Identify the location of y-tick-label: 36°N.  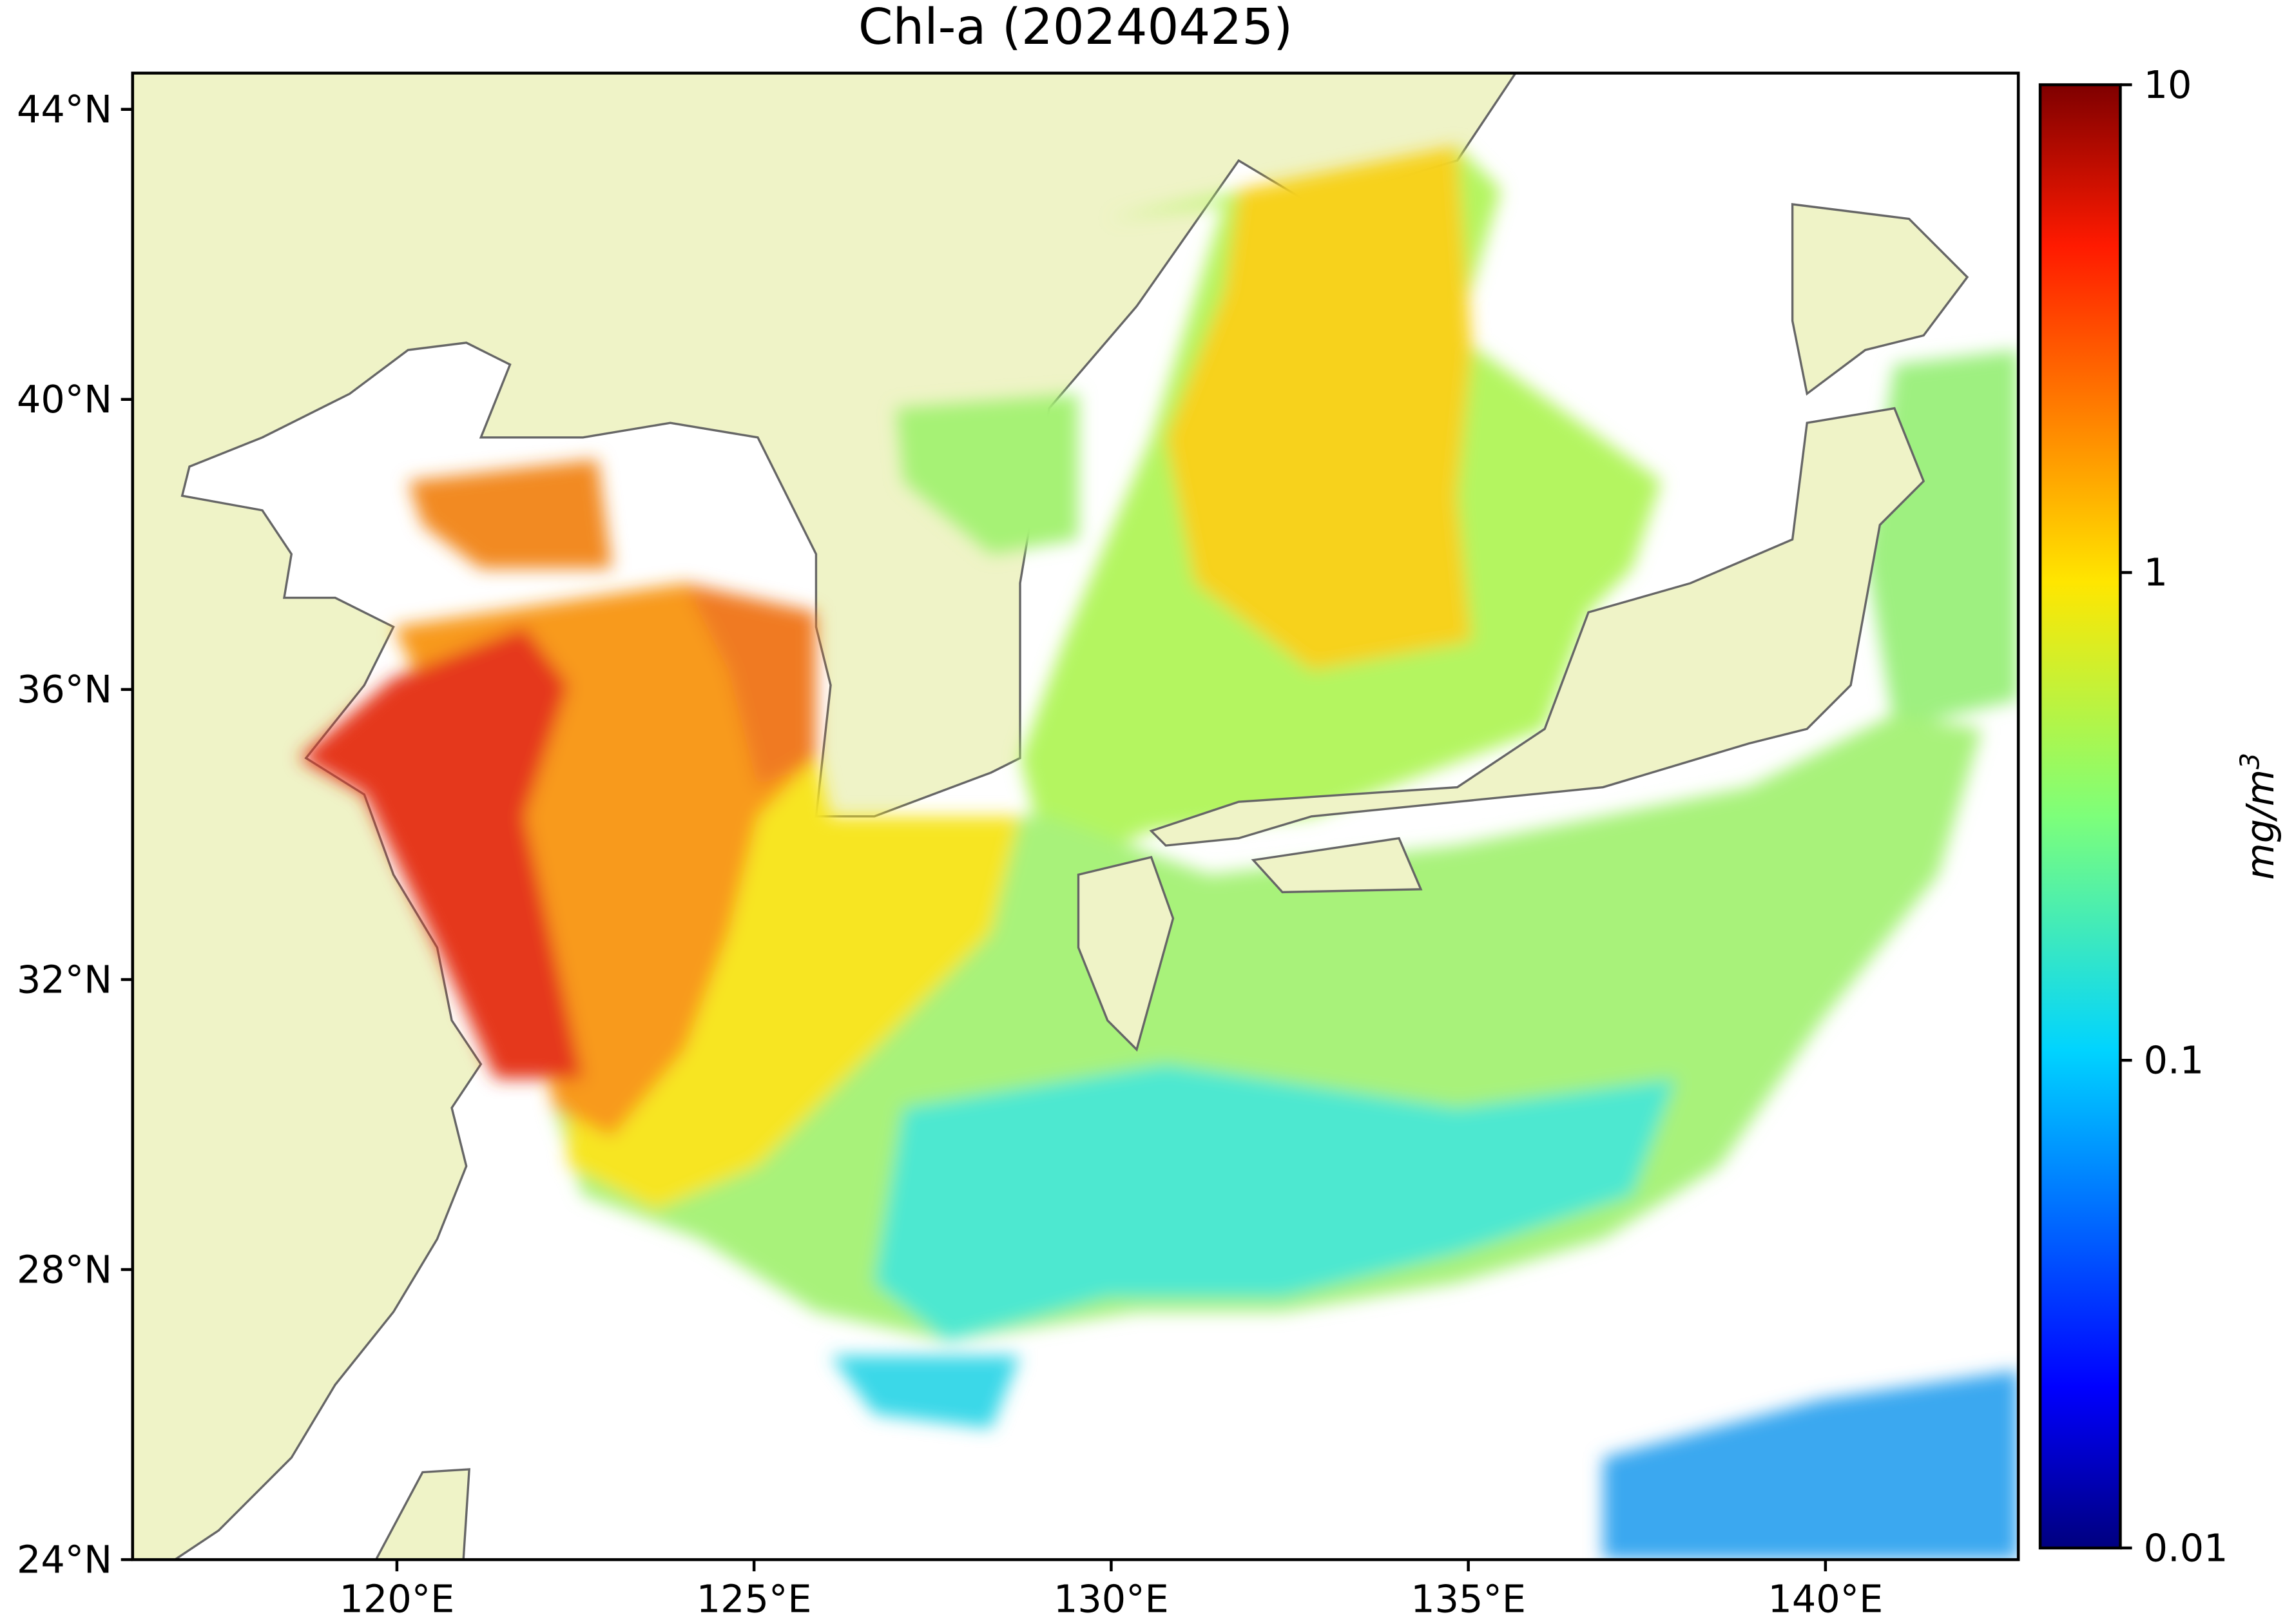
(64, 689).